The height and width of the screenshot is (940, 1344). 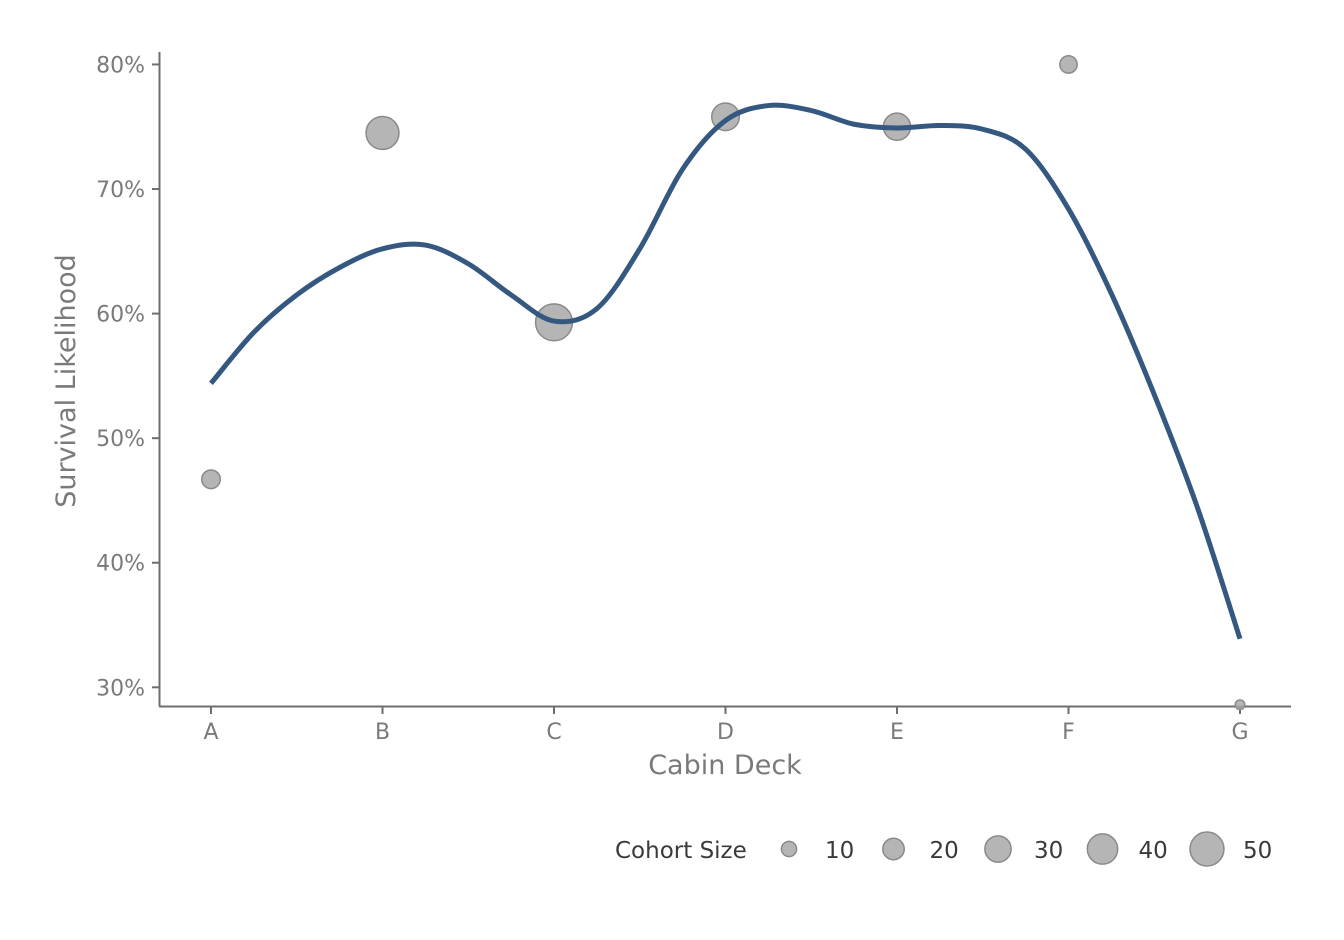 I want to click on data-point-B, so click(x=382, y=133).